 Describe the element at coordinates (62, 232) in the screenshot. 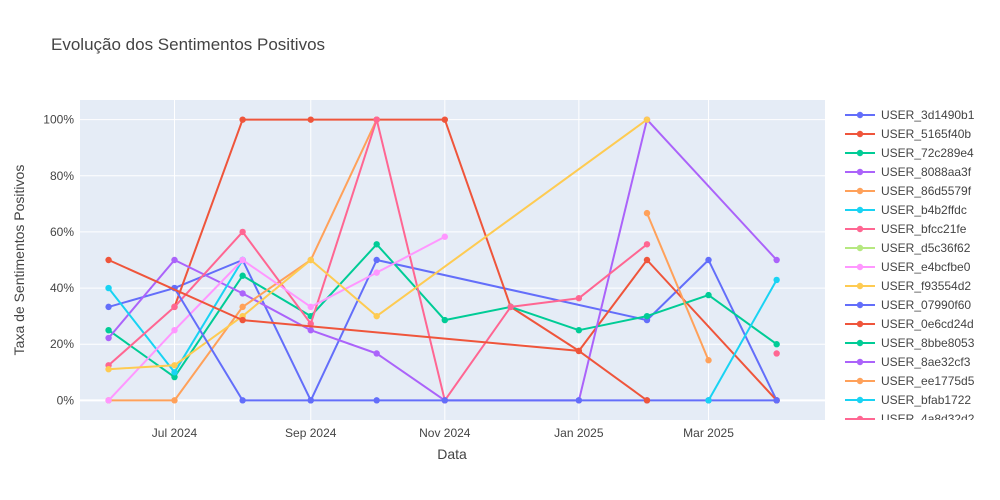

I see `y-tick-label: 60%` at that location.